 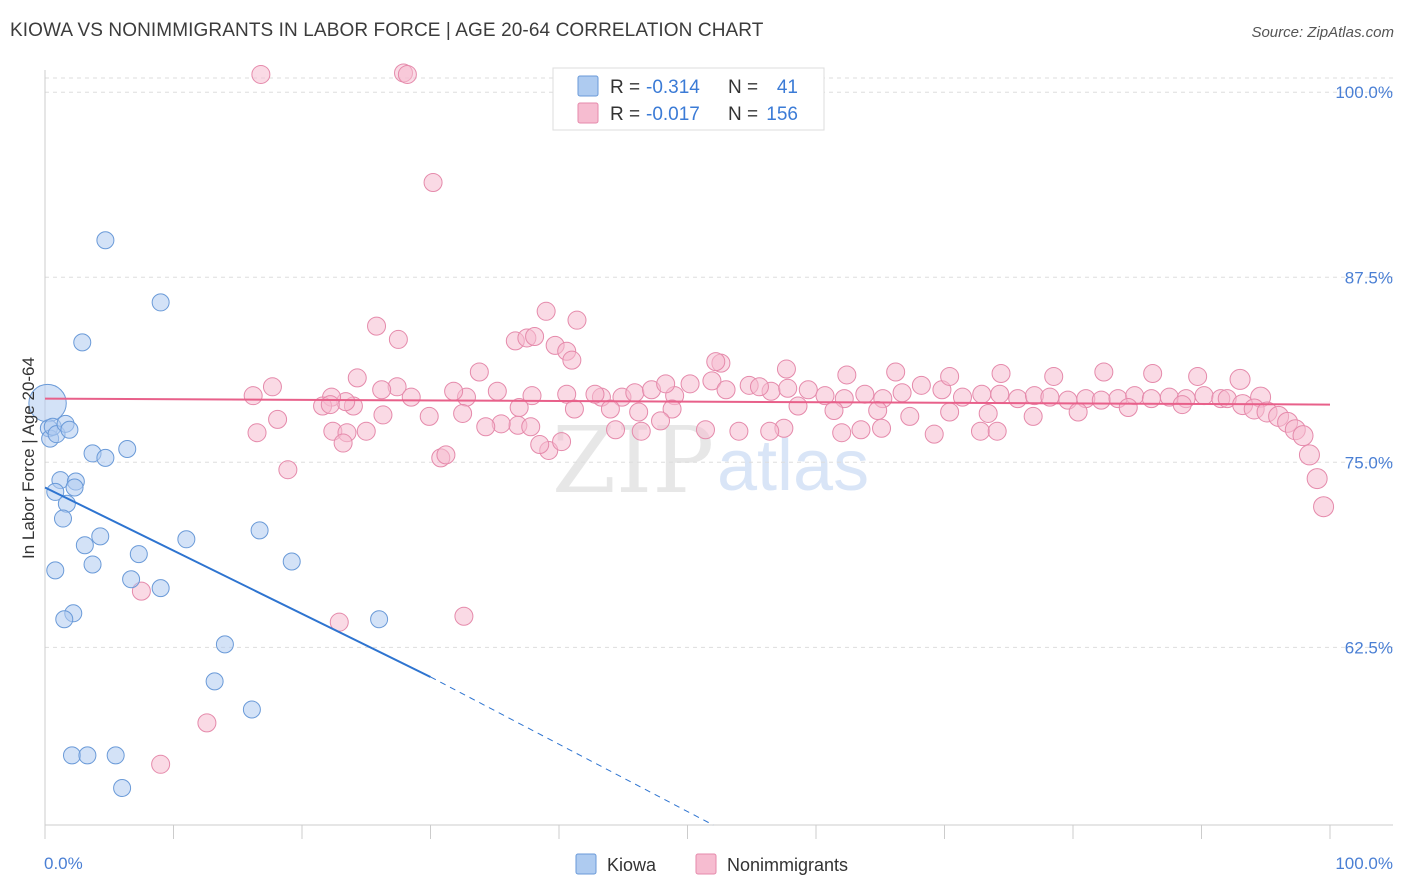 I want to click on nonimmigrants-n-value: 156, so click(x=782, y=114).